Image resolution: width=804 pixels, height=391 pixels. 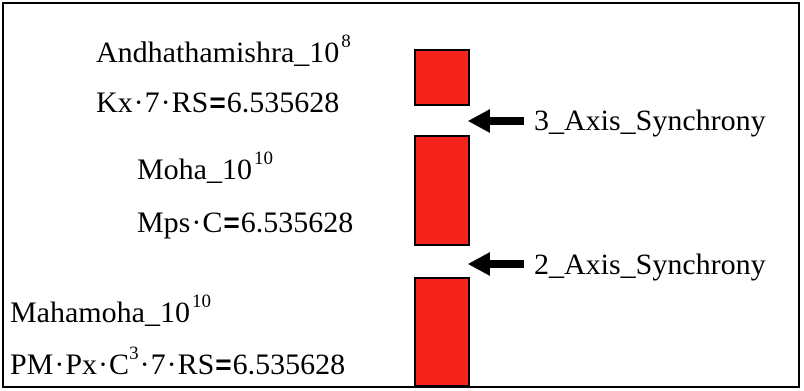 I want to click on block-3-value: 6.535628, so click(x=289, y=364).